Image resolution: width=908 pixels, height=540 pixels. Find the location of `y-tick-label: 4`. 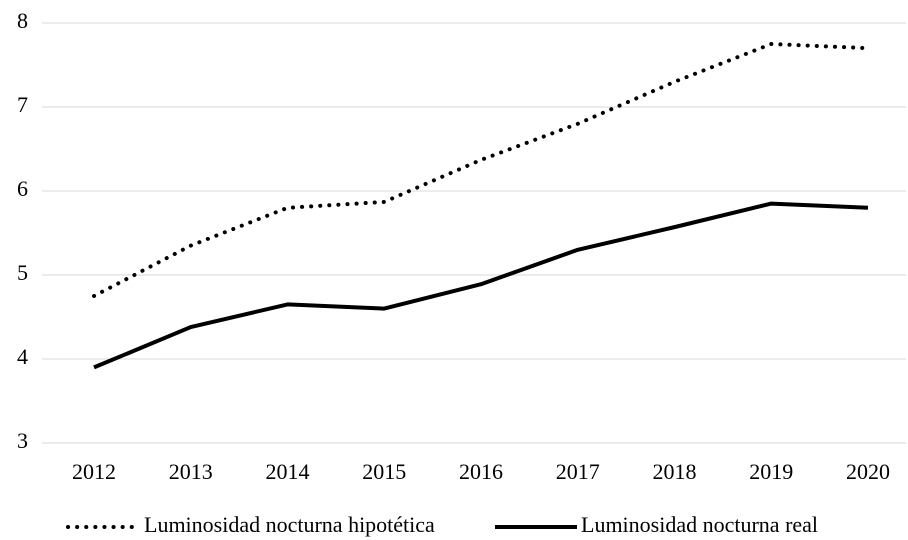

y-tick-label: 4 is located at coordinates (22, 356).